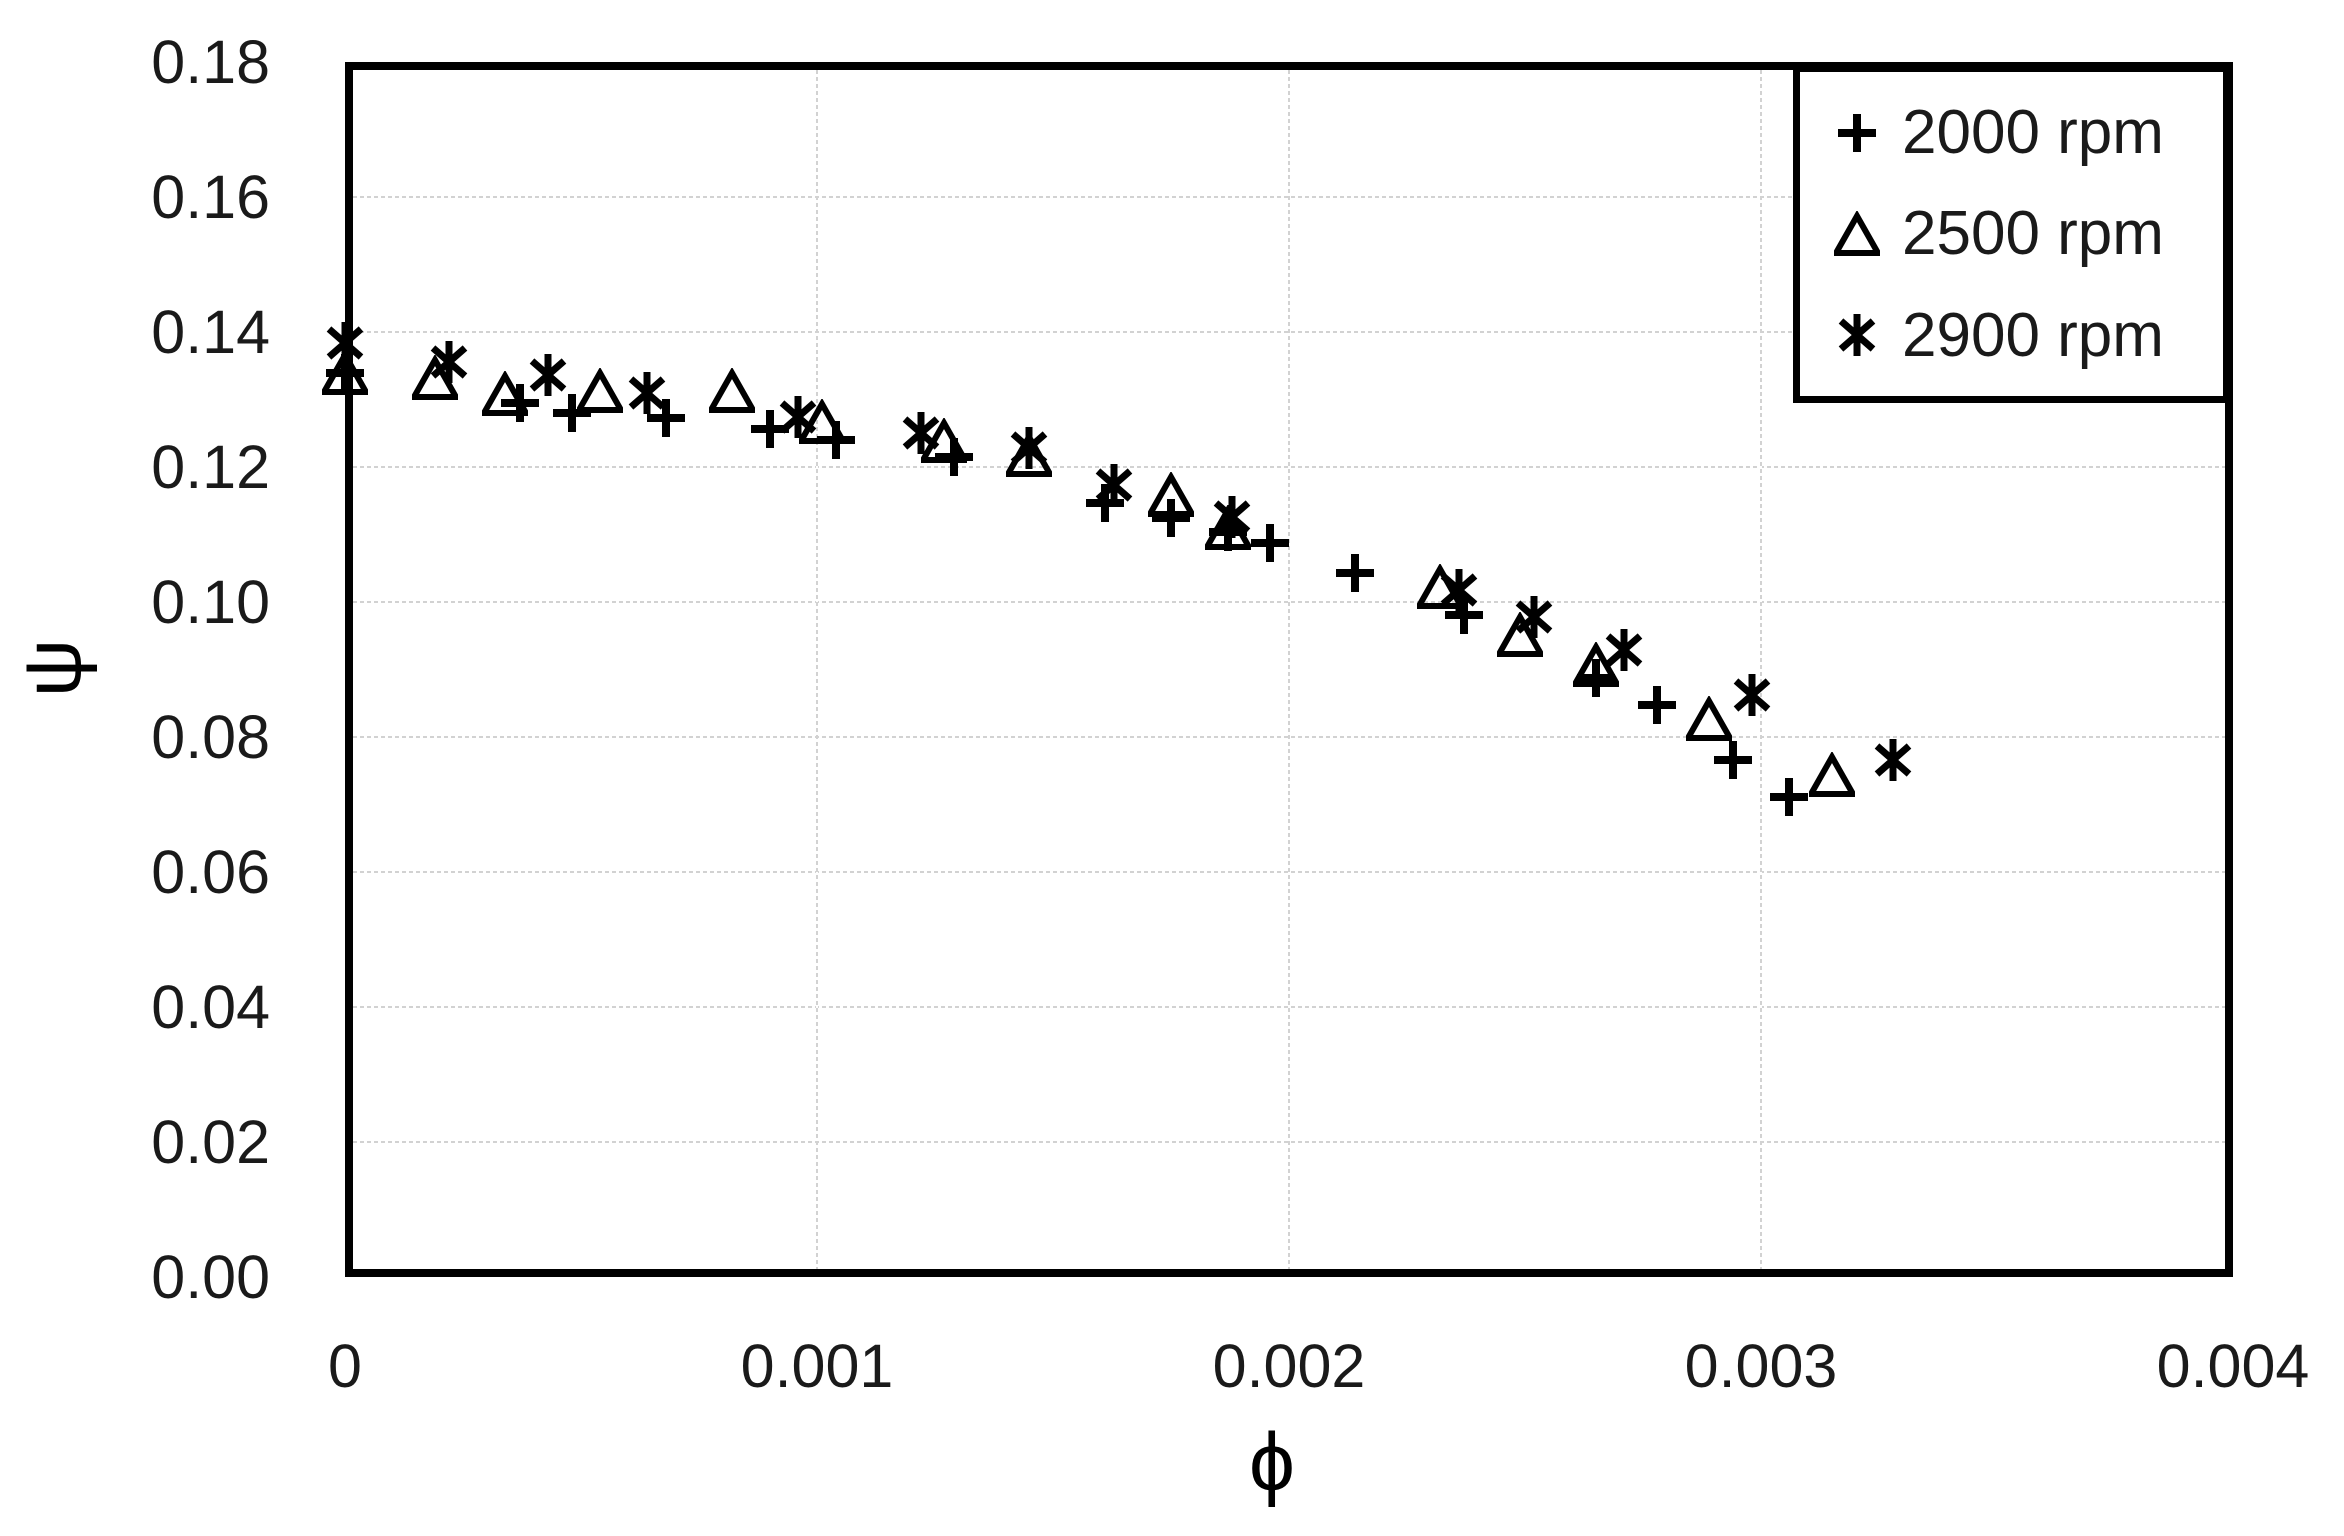  I want to click on legend: 2000 rpm 2500 rpm 2900 rpm, so click(2011, 234).